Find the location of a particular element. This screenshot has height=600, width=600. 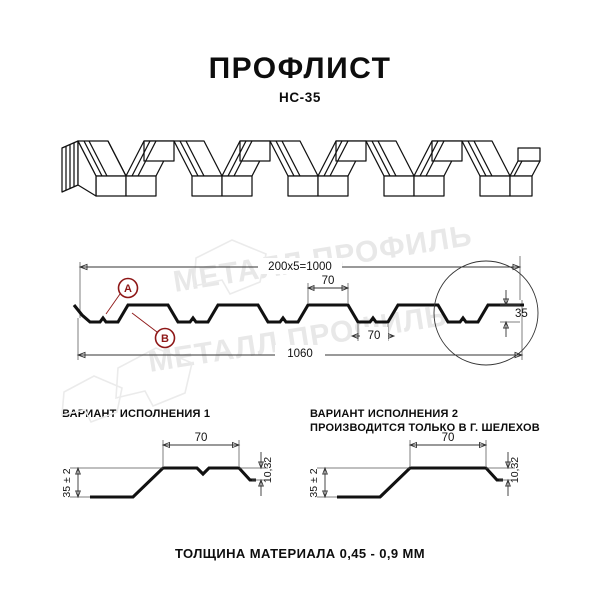

variant-1-heading: ВАРИАНТ ИСПОЛНЕНИЯ 1 is located at coordinates (136, 414).